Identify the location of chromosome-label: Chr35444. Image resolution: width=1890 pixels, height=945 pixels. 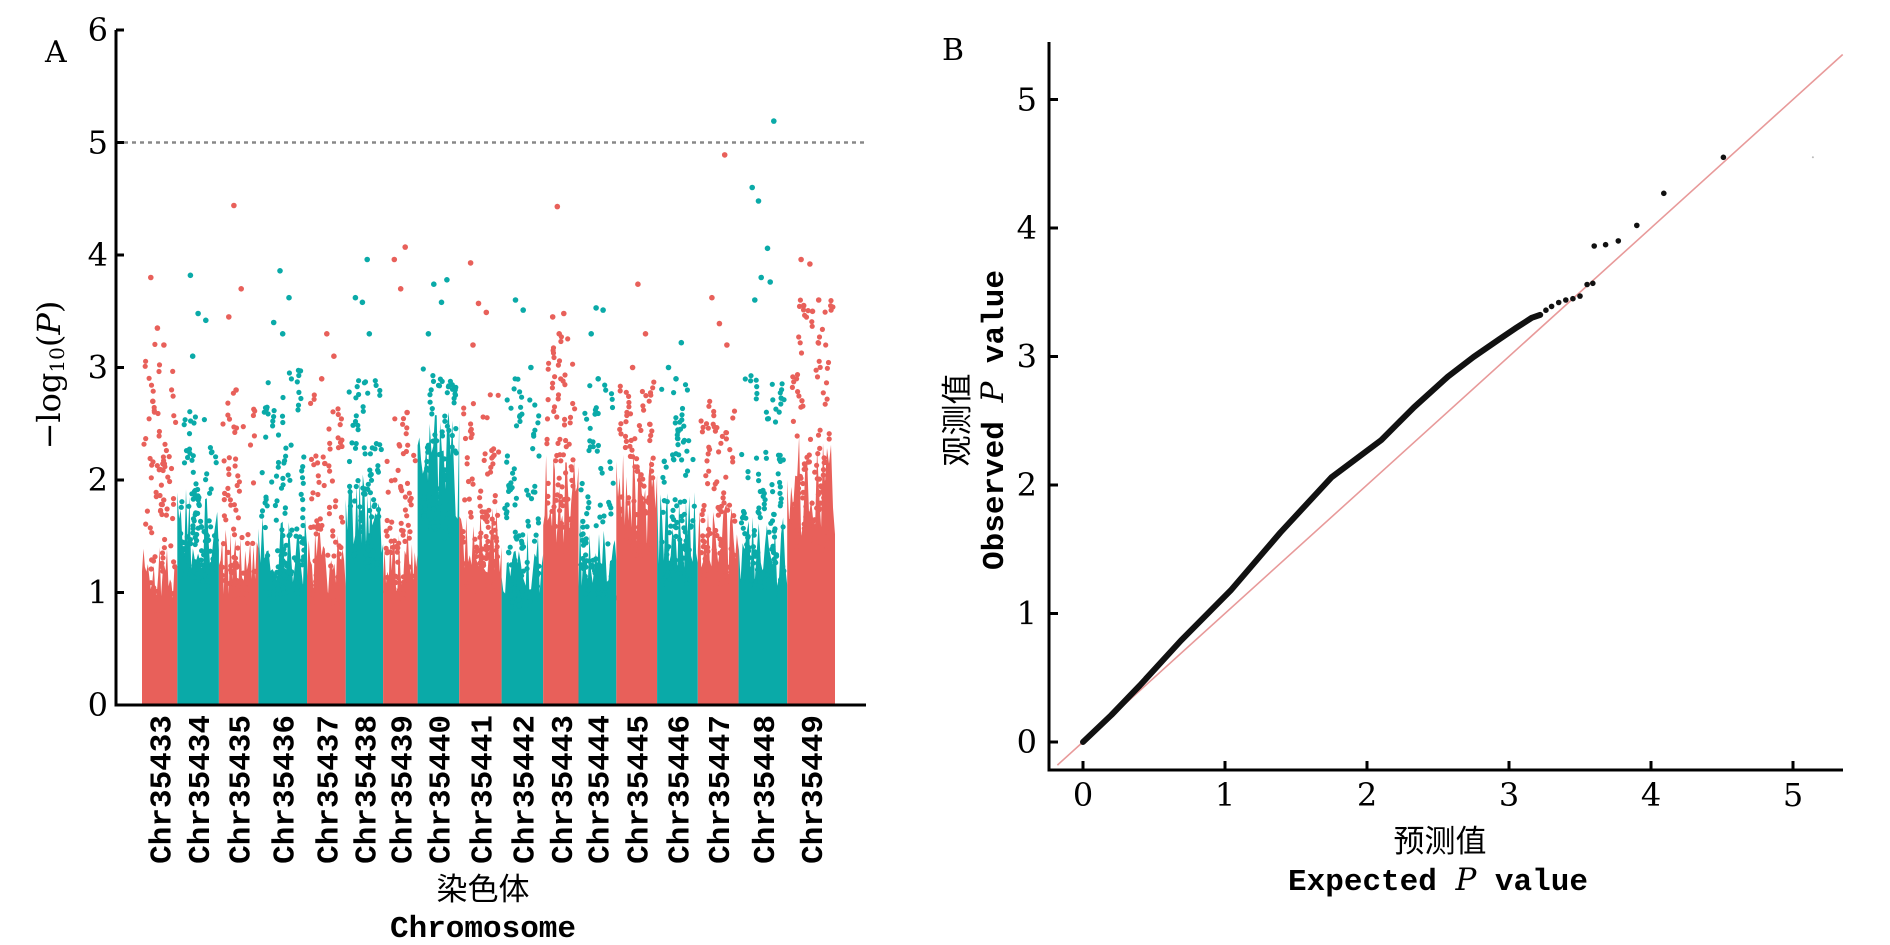
(600, 789).